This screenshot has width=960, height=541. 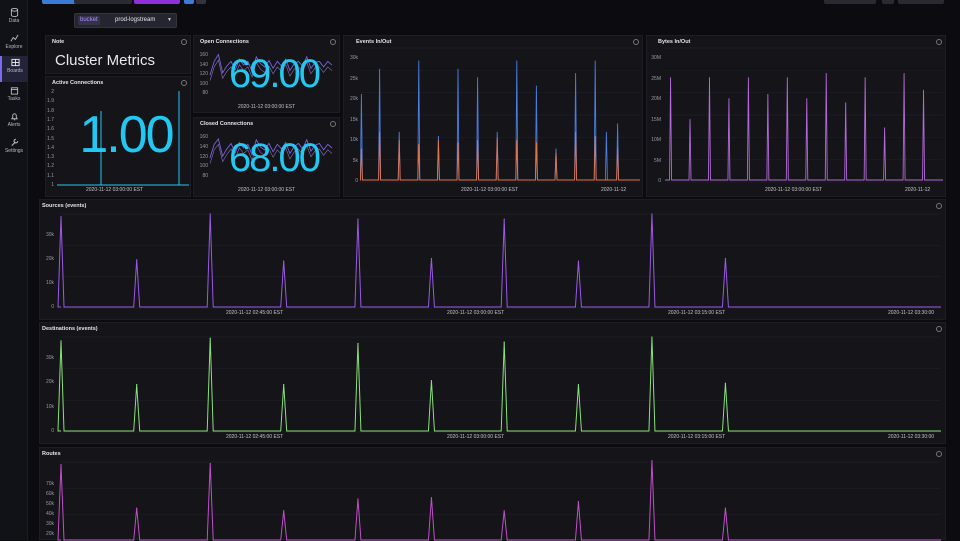 I want to click on time-range-dropdown, so click(x=921, y=2).